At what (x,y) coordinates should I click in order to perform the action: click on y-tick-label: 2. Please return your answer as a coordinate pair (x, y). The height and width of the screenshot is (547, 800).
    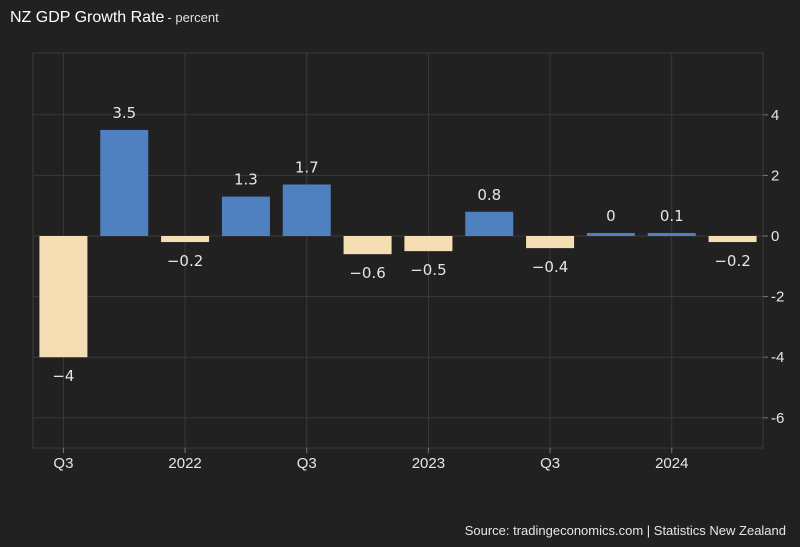
    Looking at the image, I should click on (775, 175).